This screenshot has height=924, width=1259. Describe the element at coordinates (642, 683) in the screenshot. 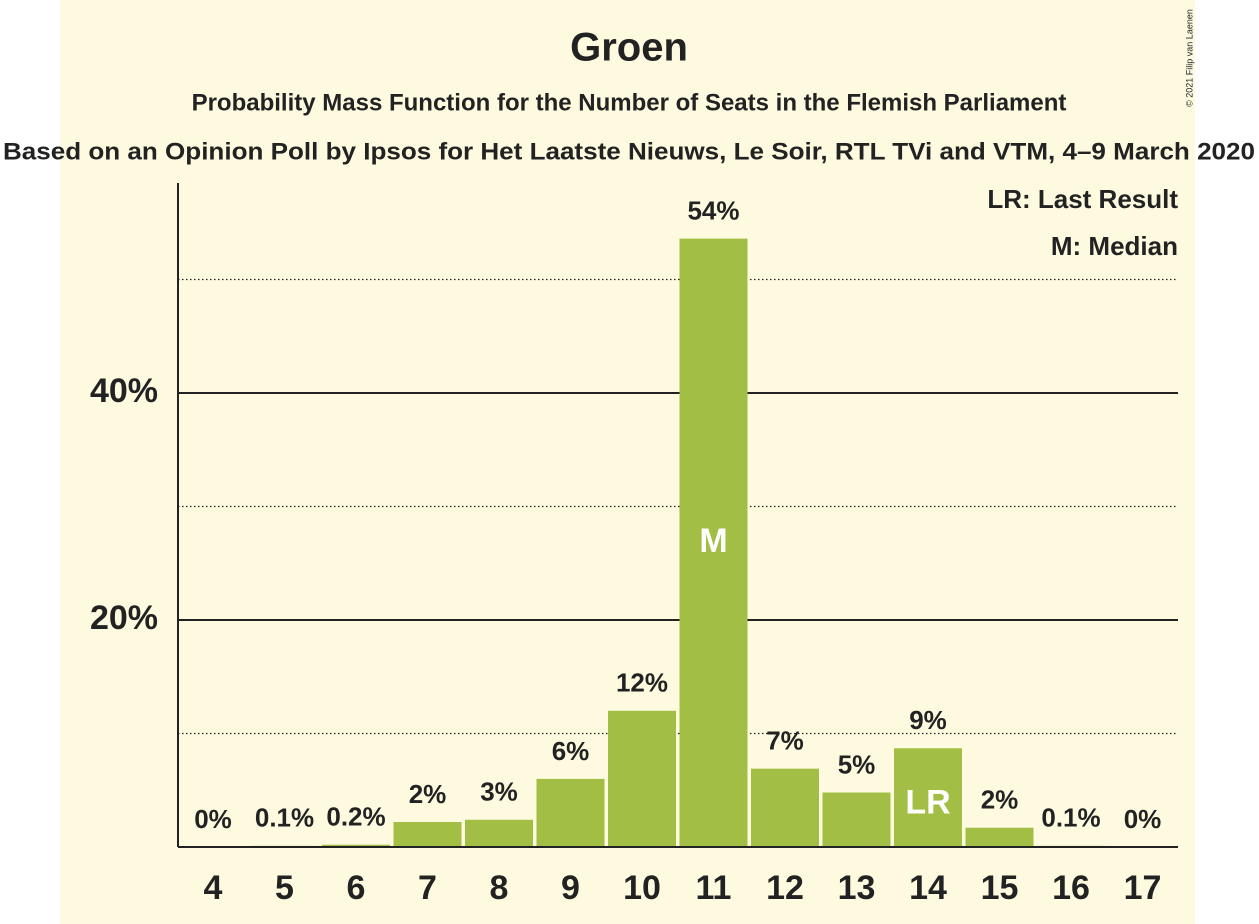

I see `value-label: 12%` at that location.